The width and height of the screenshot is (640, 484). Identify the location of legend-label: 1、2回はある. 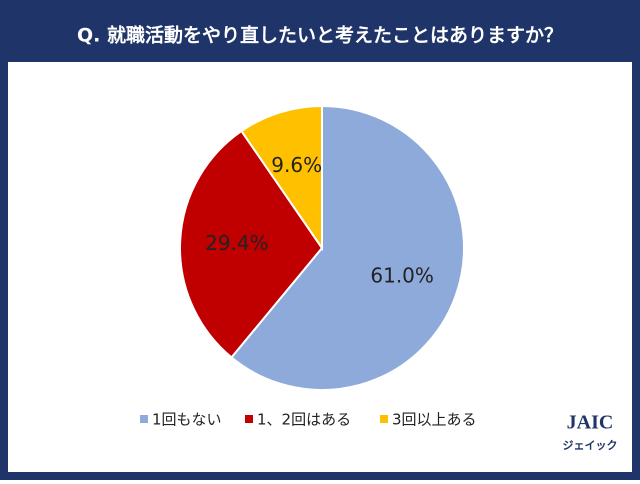
(304, 420).